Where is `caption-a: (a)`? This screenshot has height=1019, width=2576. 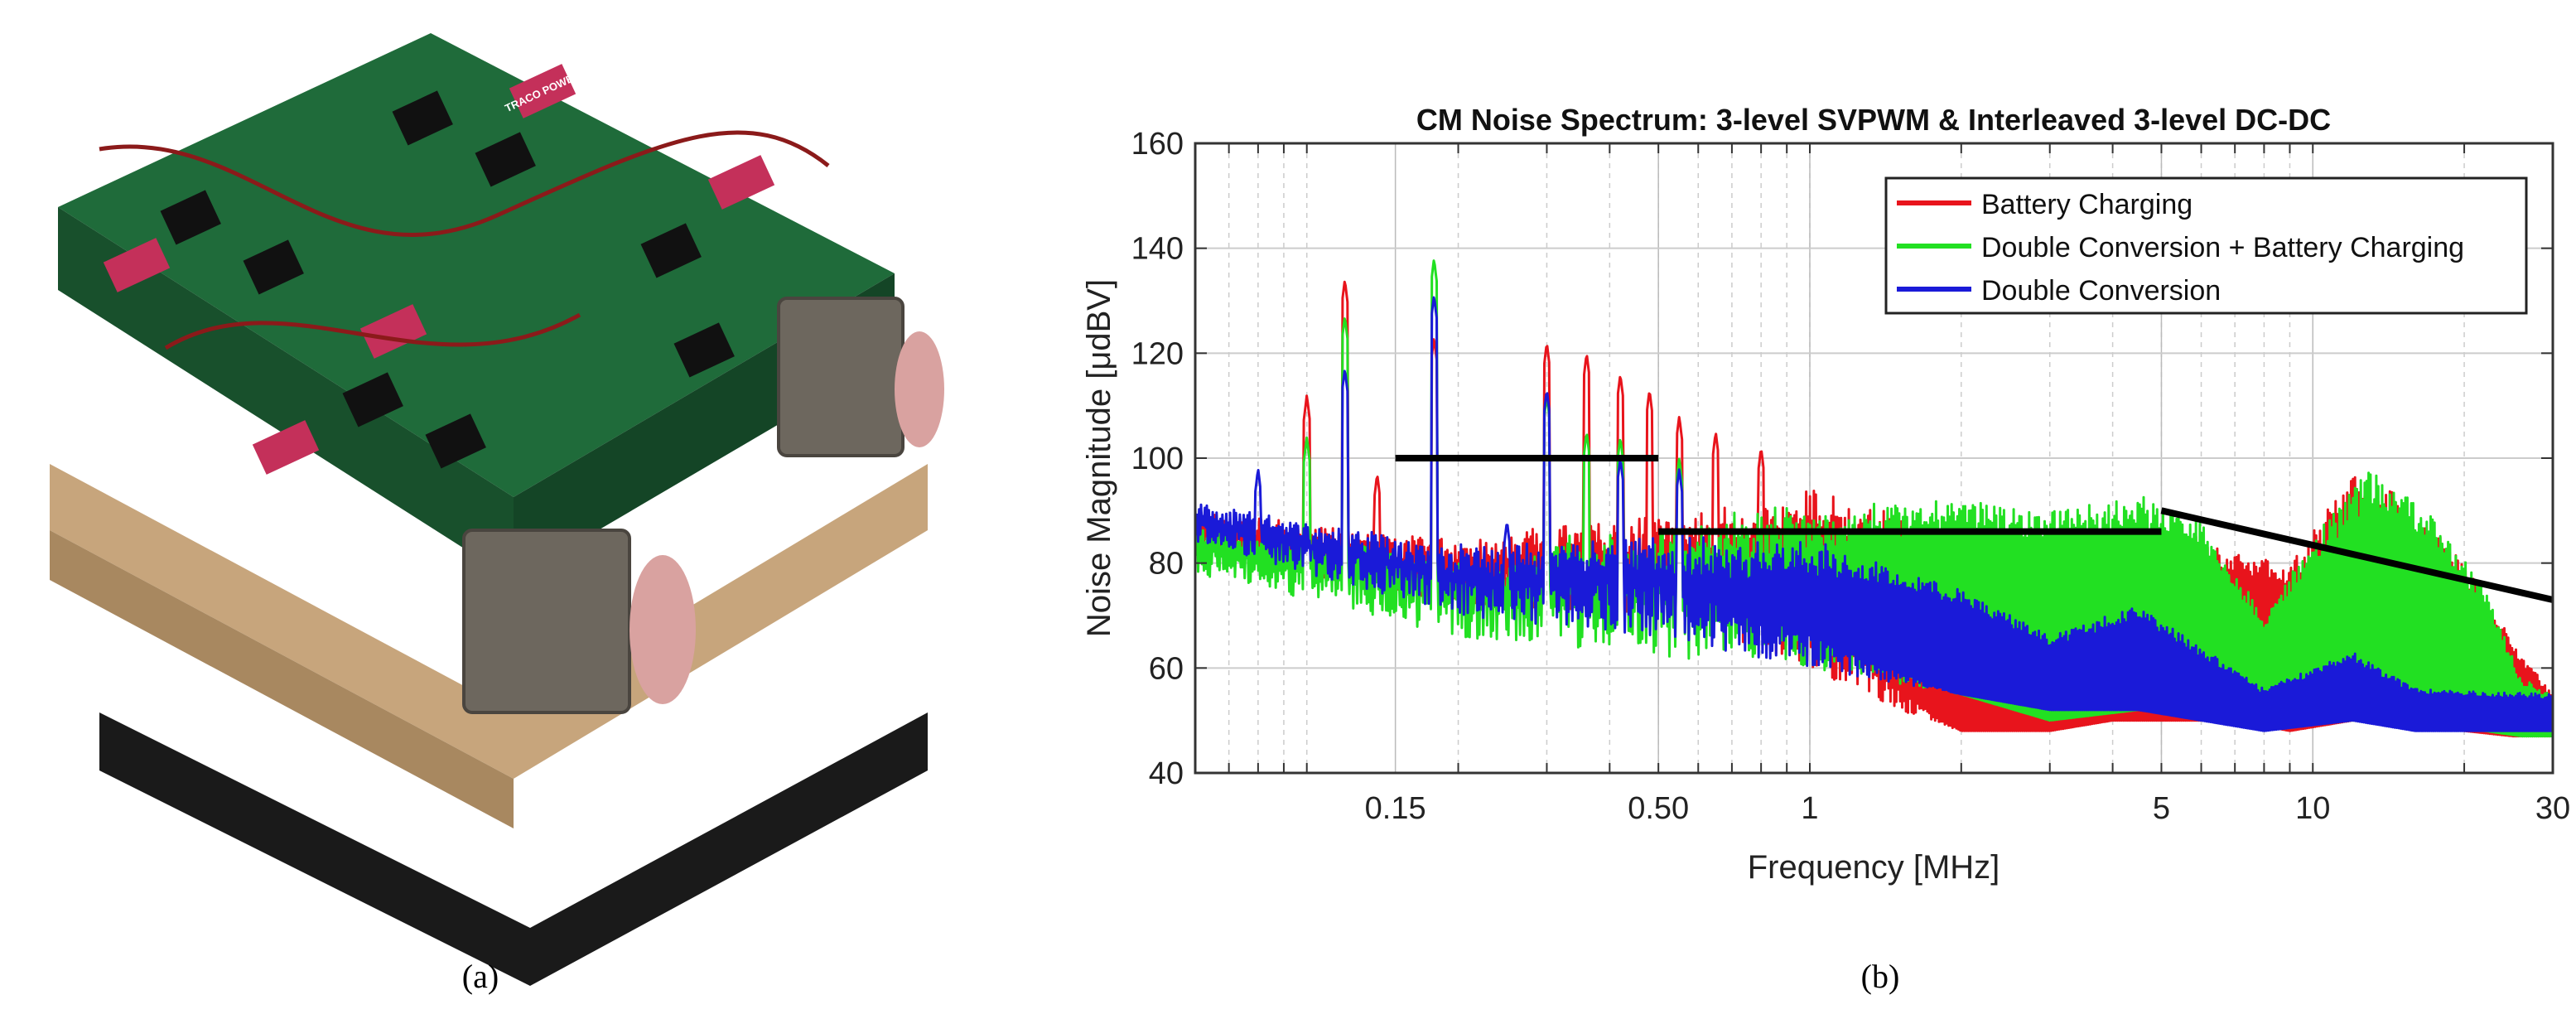
caption-a: (a) is located at coordinates (480, 976).